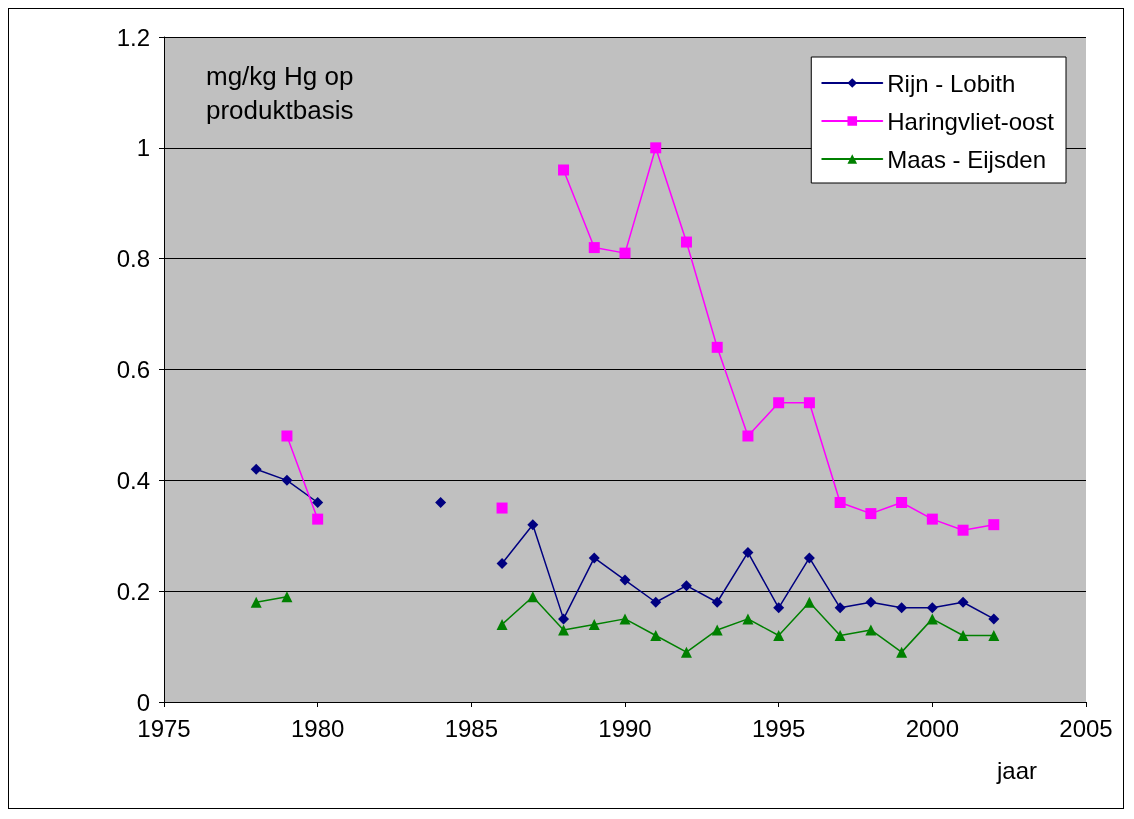  What do you see at coordinates (143, 148) in the screenshot?
I see `y-tick-label: 1` at bounding box center [143, 148].